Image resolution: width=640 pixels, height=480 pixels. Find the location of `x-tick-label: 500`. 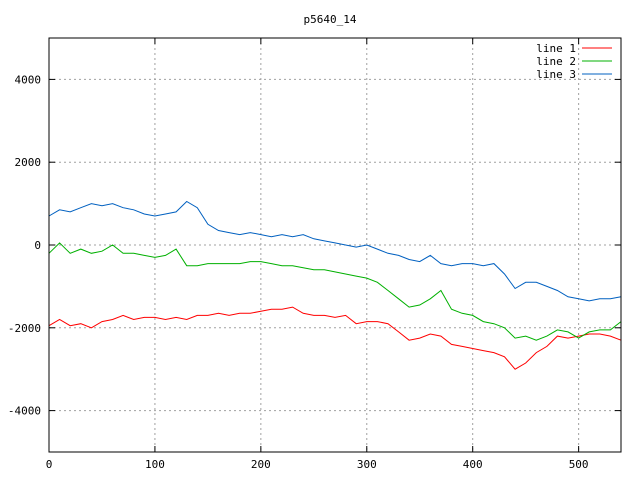

x-tick-label: 500 is located at coordinates (579, 464).